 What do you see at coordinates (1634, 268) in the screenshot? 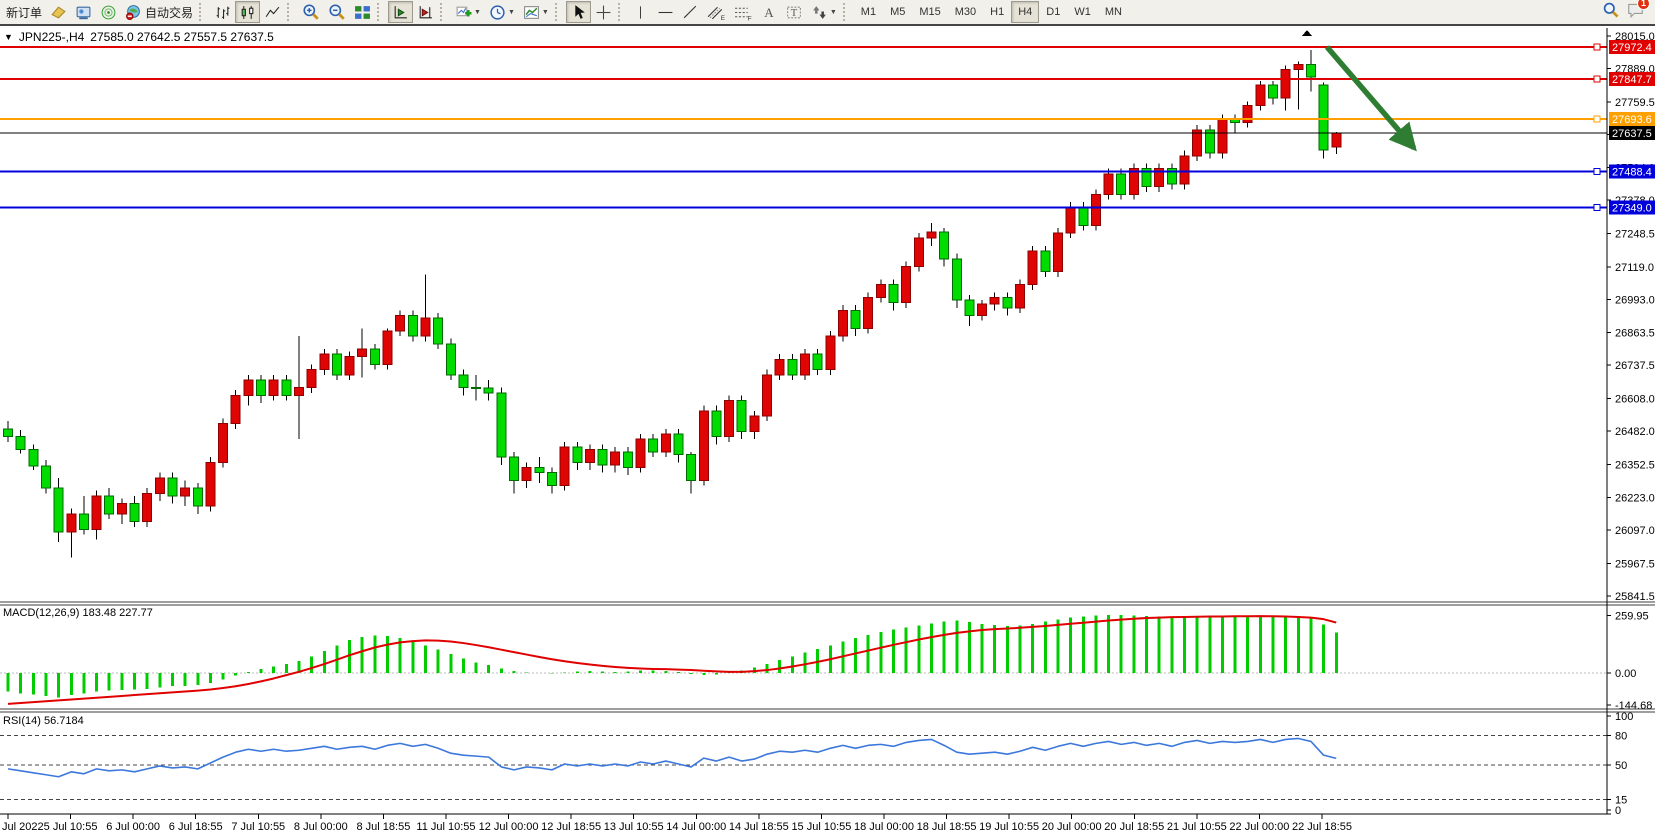
I see `svg-text: 27119.0` at bounding box center [1634, 268].